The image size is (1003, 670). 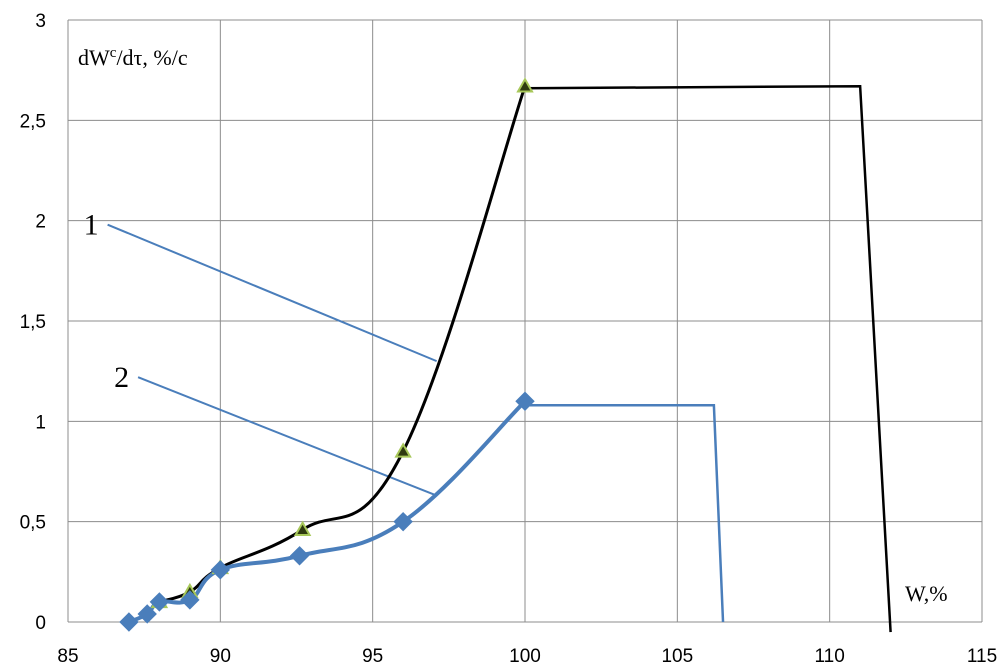 I want to click on x-tick-label: 95, so click(x=372, y=656).